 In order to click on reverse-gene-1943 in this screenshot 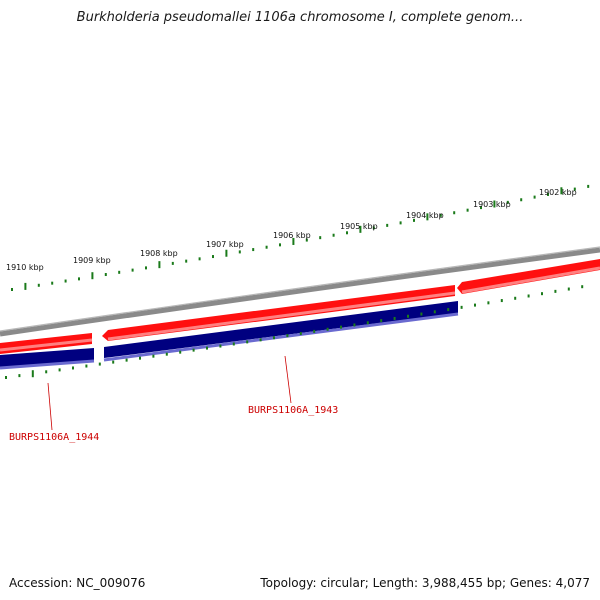, I will do `click(281, 329)`.